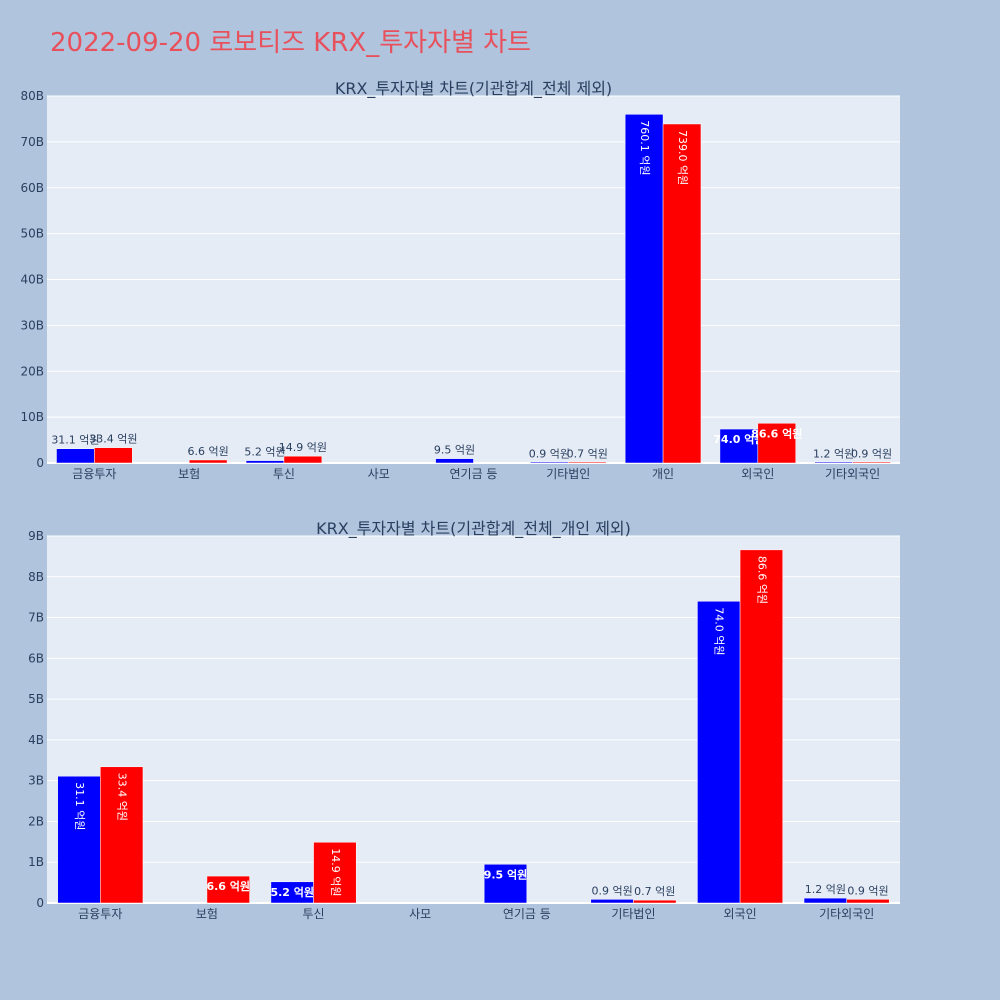 This screenshot has width=1000, height=1000. I want to click on bar-data-label: 739.0 억원, so click(682, 157).